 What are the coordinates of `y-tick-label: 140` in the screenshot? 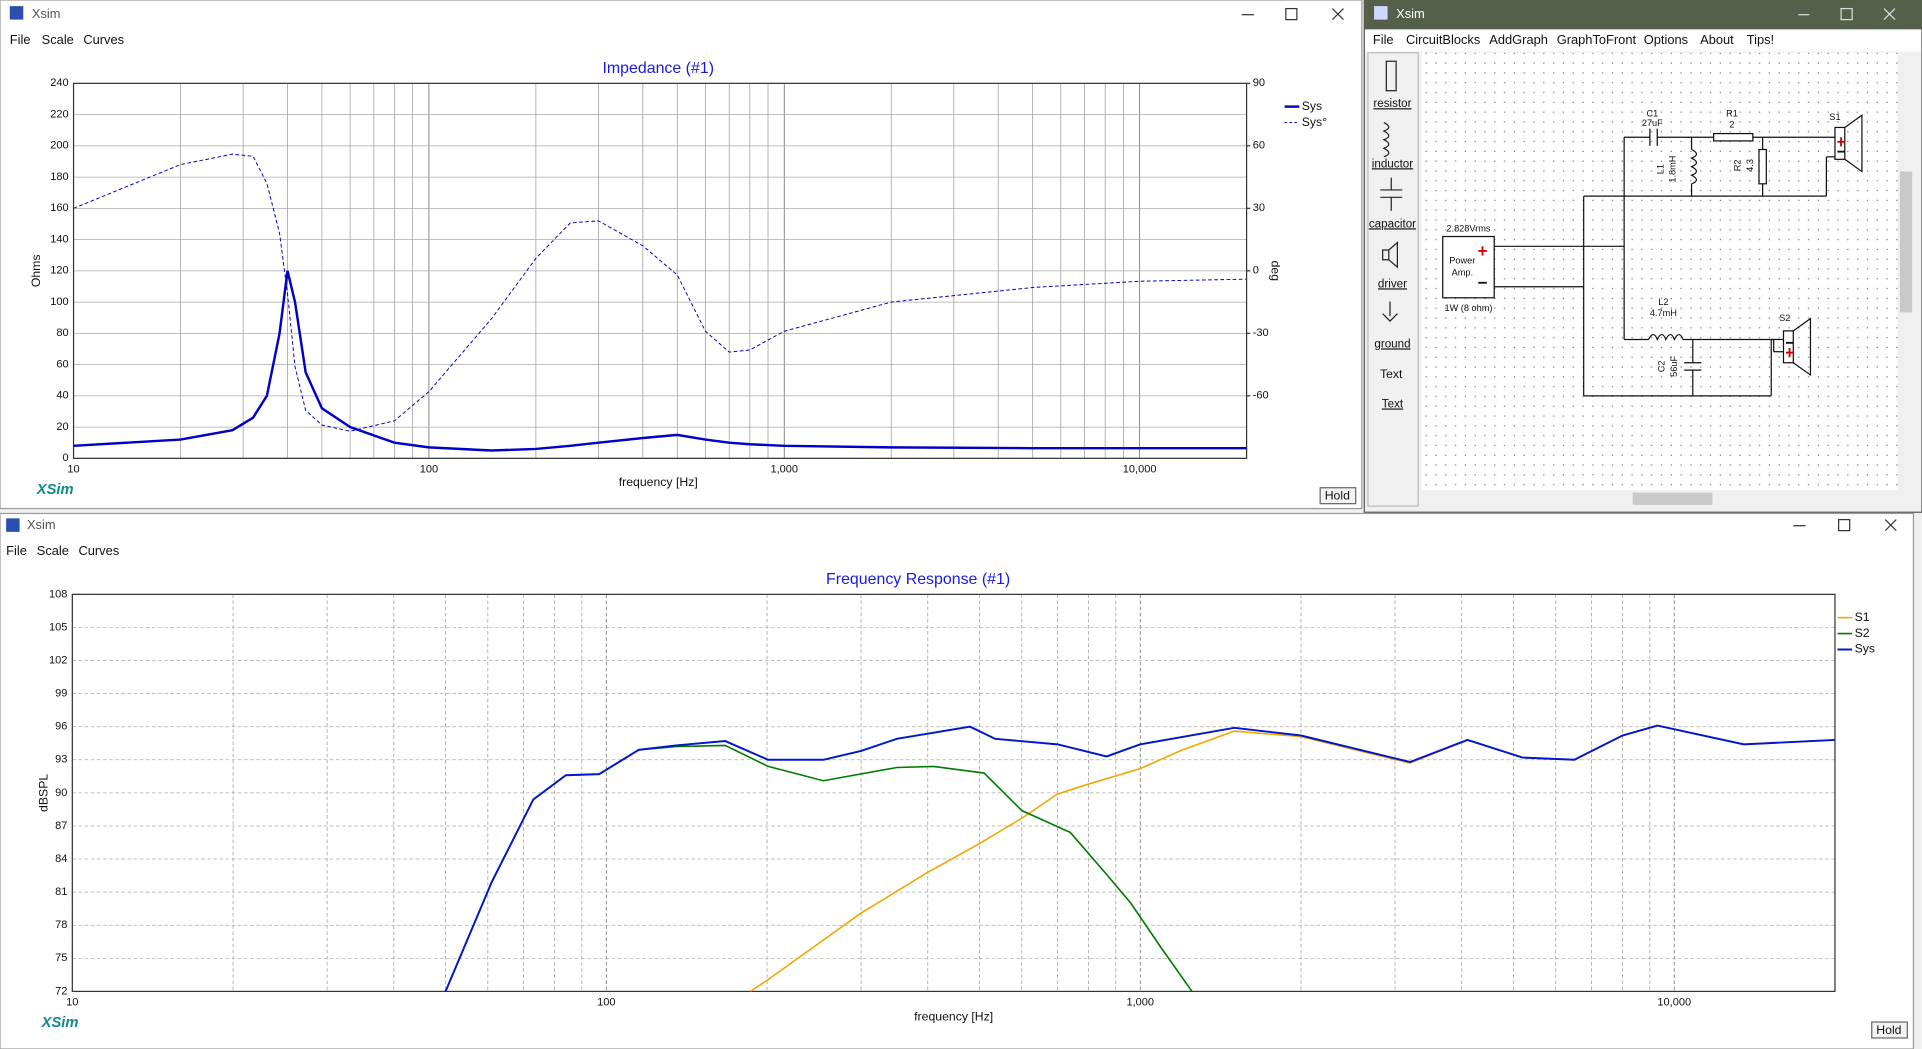 It's located at (59, 239).